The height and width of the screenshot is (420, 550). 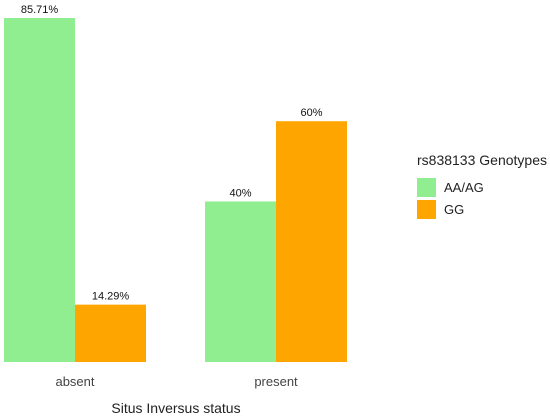 What do you see at coordinates (39, 190) in the screenshot?
I see `bar-absent-aa-ag` at bounding box center [39, 190].